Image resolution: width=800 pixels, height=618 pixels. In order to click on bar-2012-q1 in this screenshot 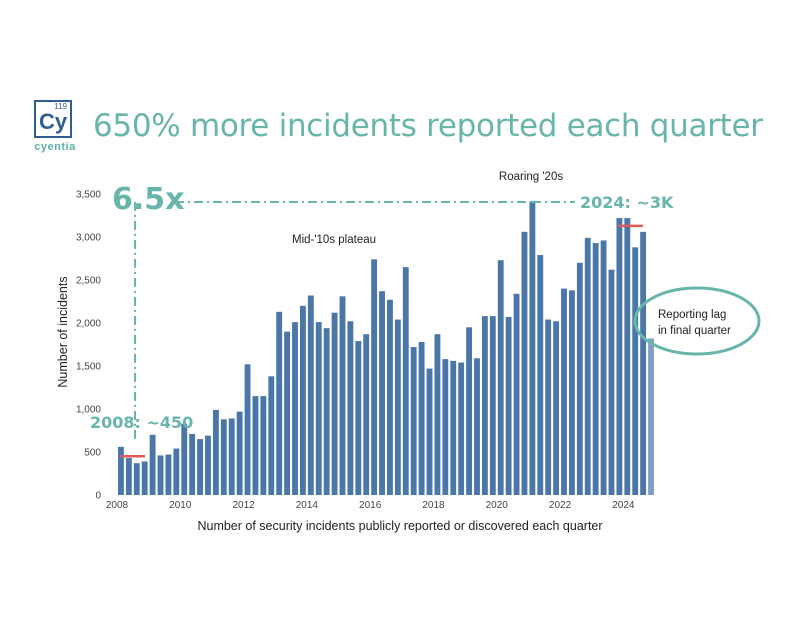, I will do `click(247, 429)`.